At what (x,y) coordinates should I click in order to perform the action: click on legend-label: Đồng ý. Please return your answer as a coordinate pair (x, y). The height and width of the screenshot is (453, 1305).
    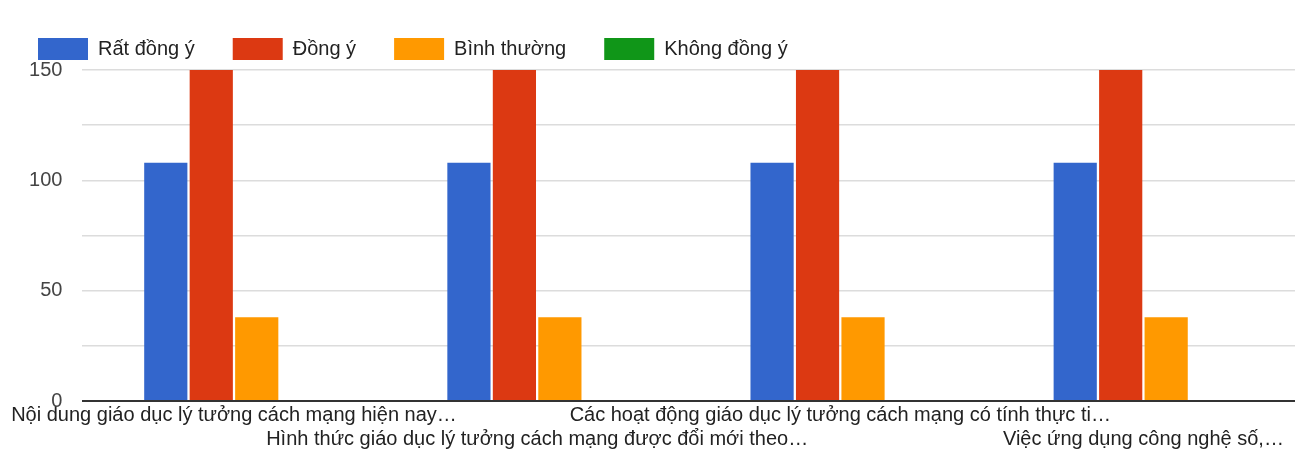
    Looking at the image, I should click on (324, 47).